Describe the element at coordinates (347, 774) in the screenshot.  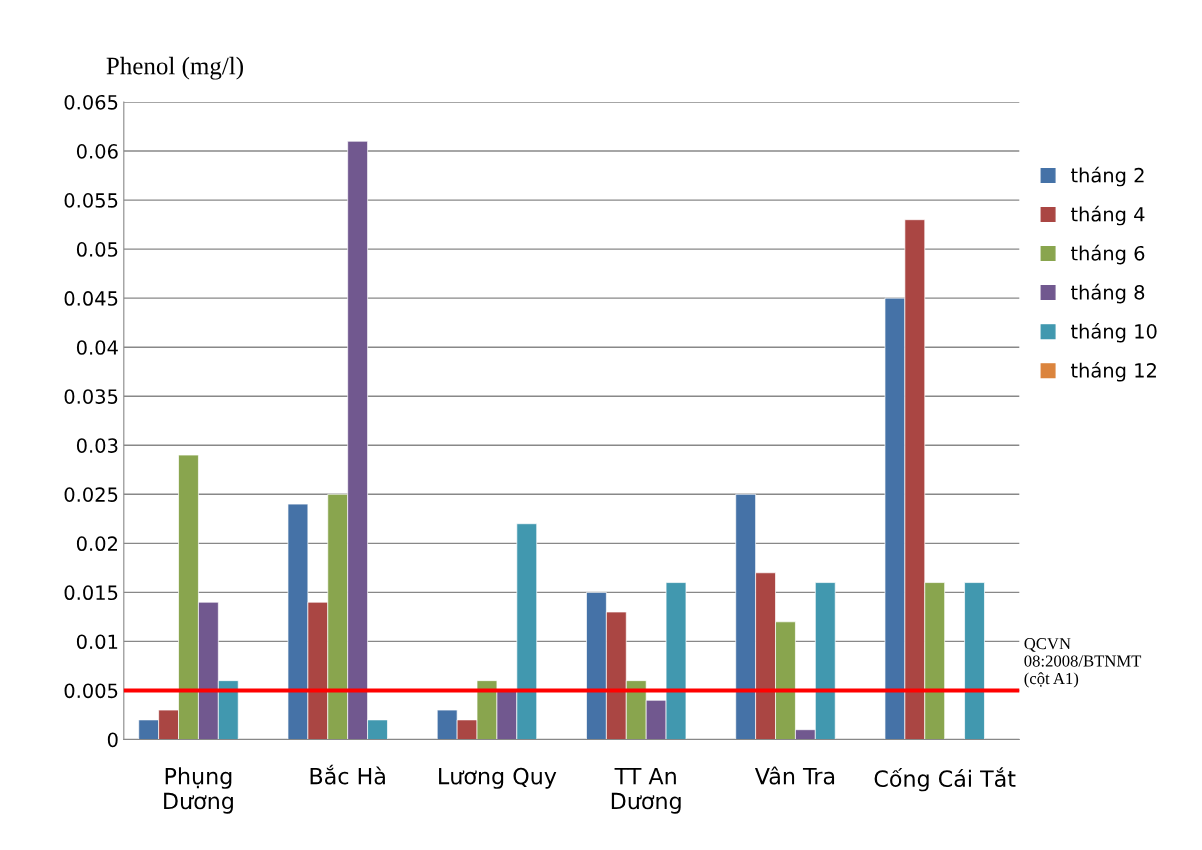
I see `x-tick-label: Bắc Hà` at that location.